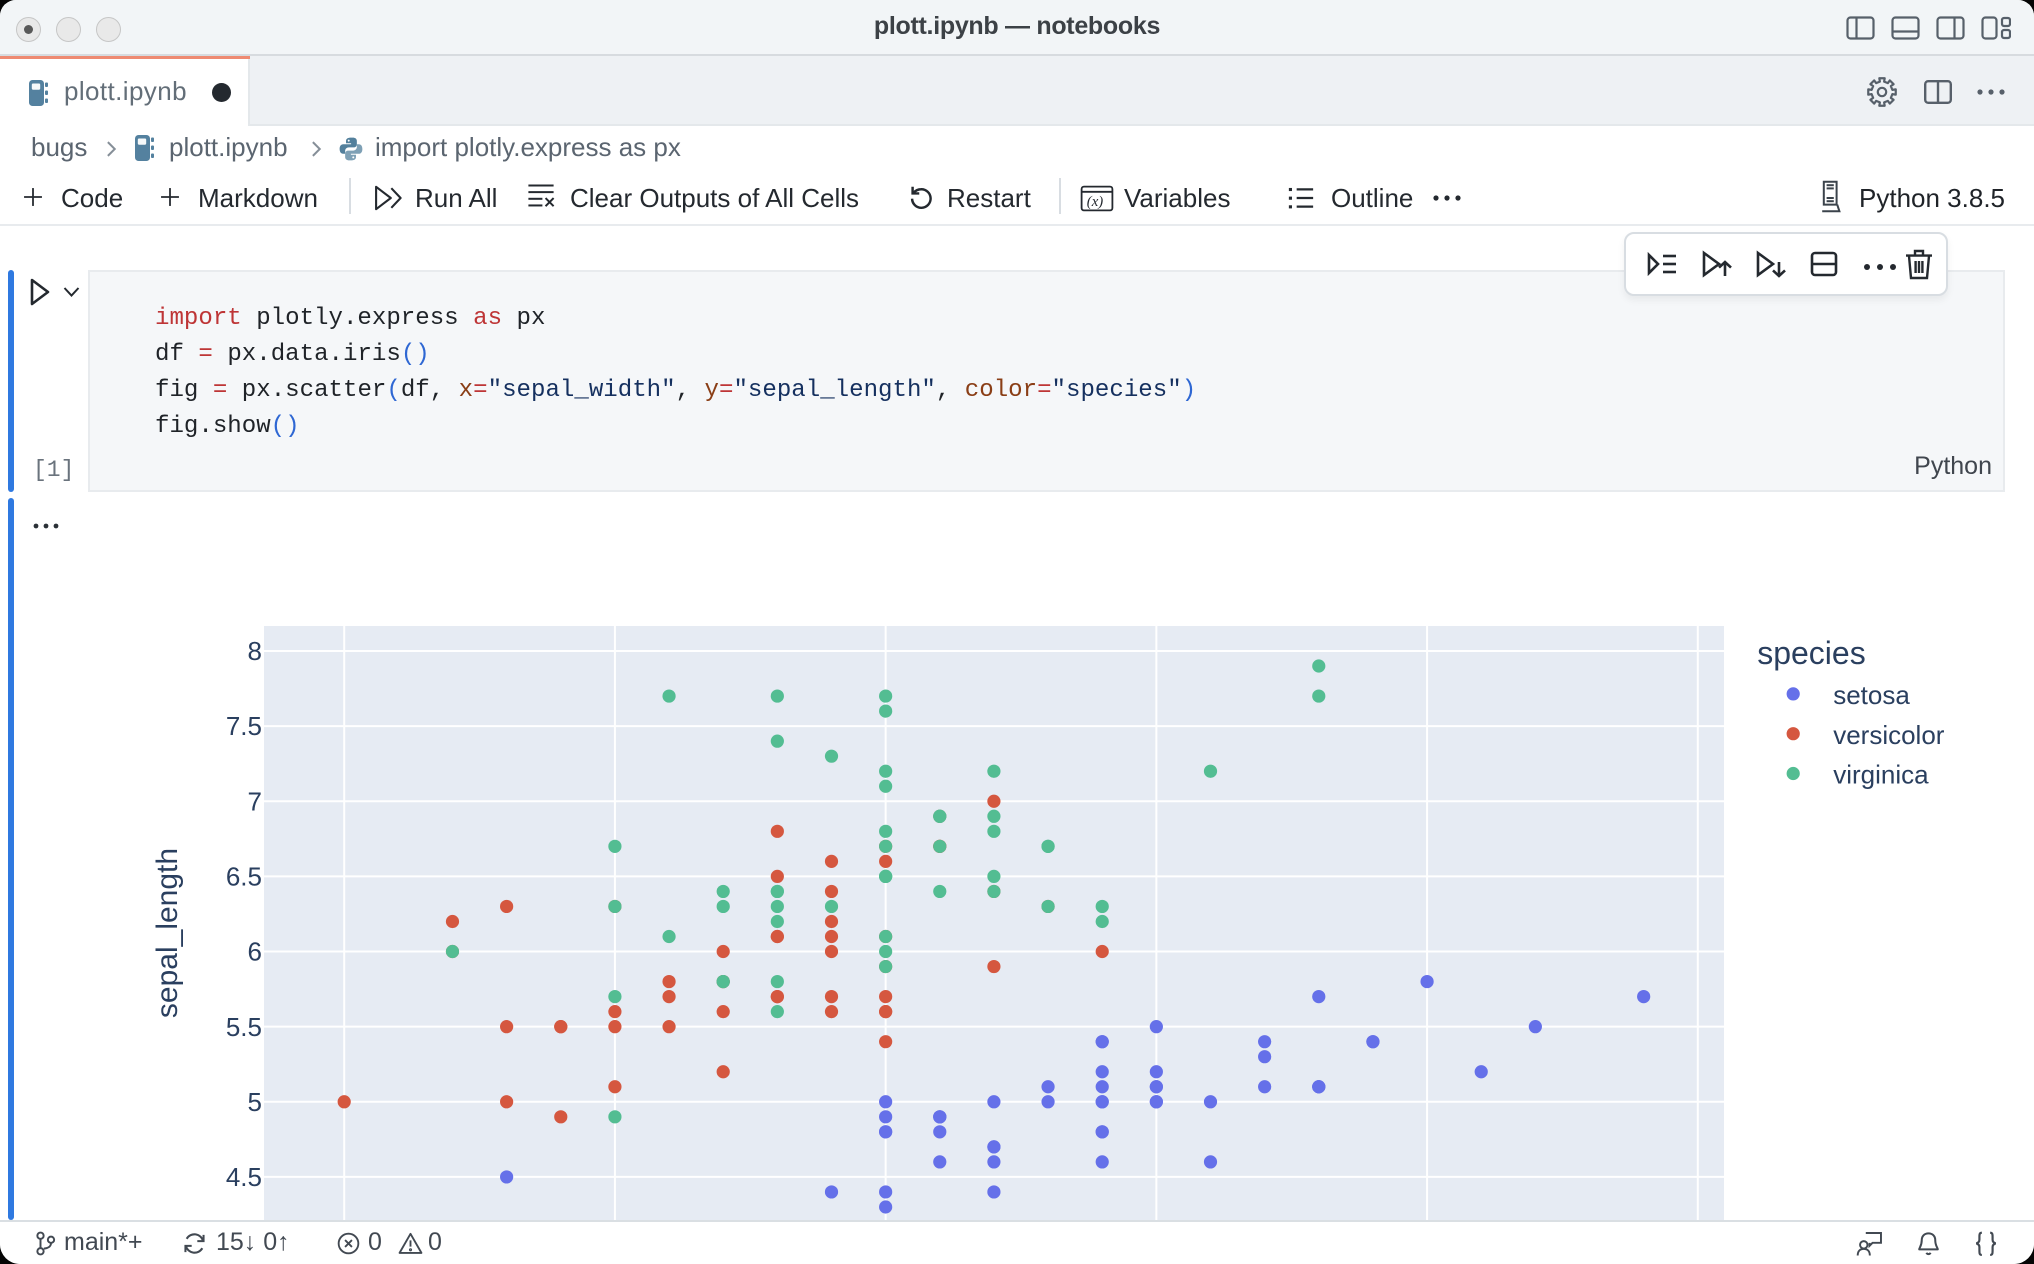 The height and width of the screenshot is (1264, 2034). I want to click on svg-text: species, so click(1811, 653).